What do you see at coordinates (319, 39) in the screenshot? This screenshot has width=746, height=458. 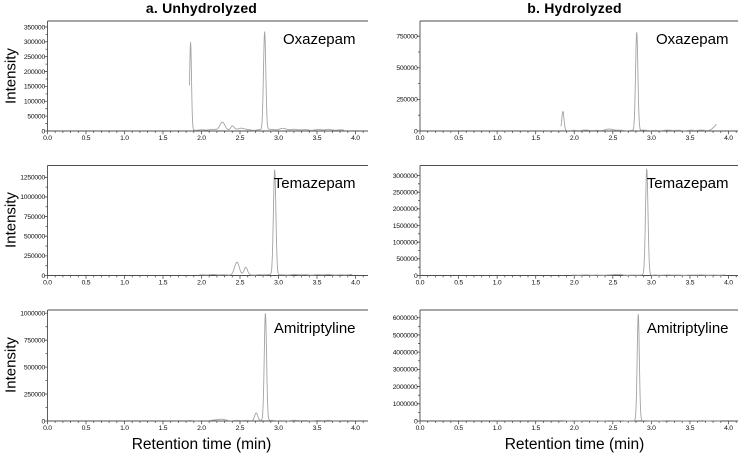 I see `analyte-label-oxazepam-a: Oxazepam` at bounding box center [319, 39].